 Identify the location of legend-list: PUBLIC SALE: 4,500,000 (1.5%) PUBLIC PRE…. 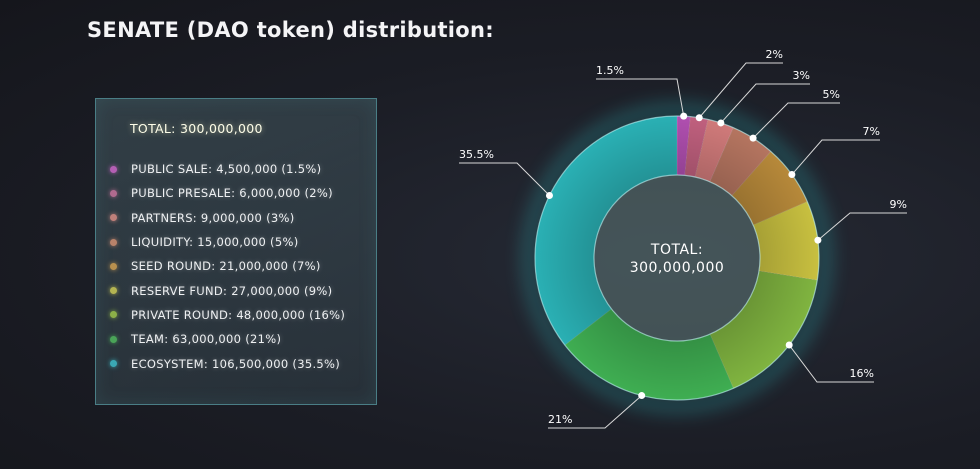
(227, 266).